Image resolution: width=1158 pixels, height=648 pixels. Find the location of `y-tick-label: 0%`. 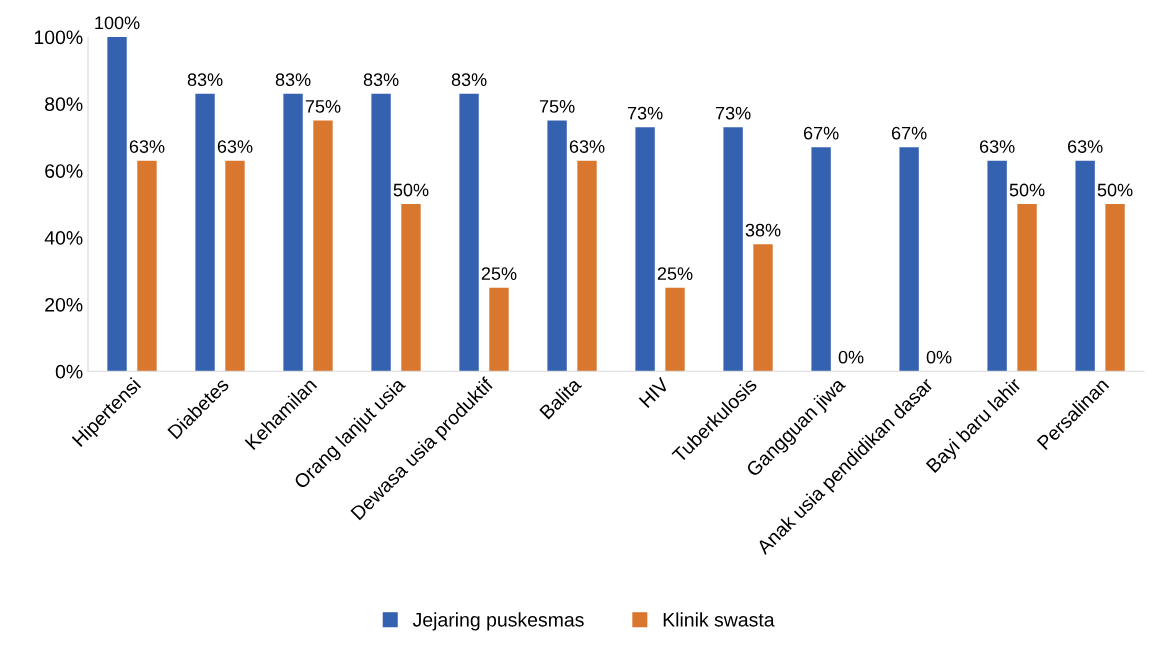

y-tick-label: 0% is located at coordinates (69, 371).